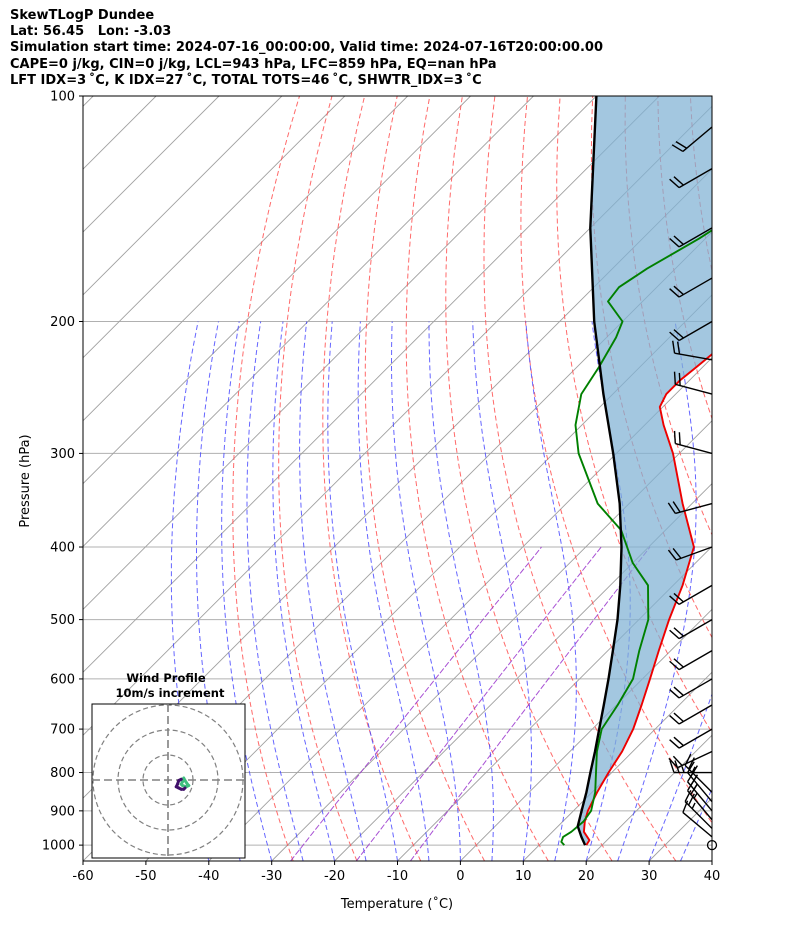 This screenshot has height=937, width=794. I want to click on x-tick-label: 20, so click(586, 876).